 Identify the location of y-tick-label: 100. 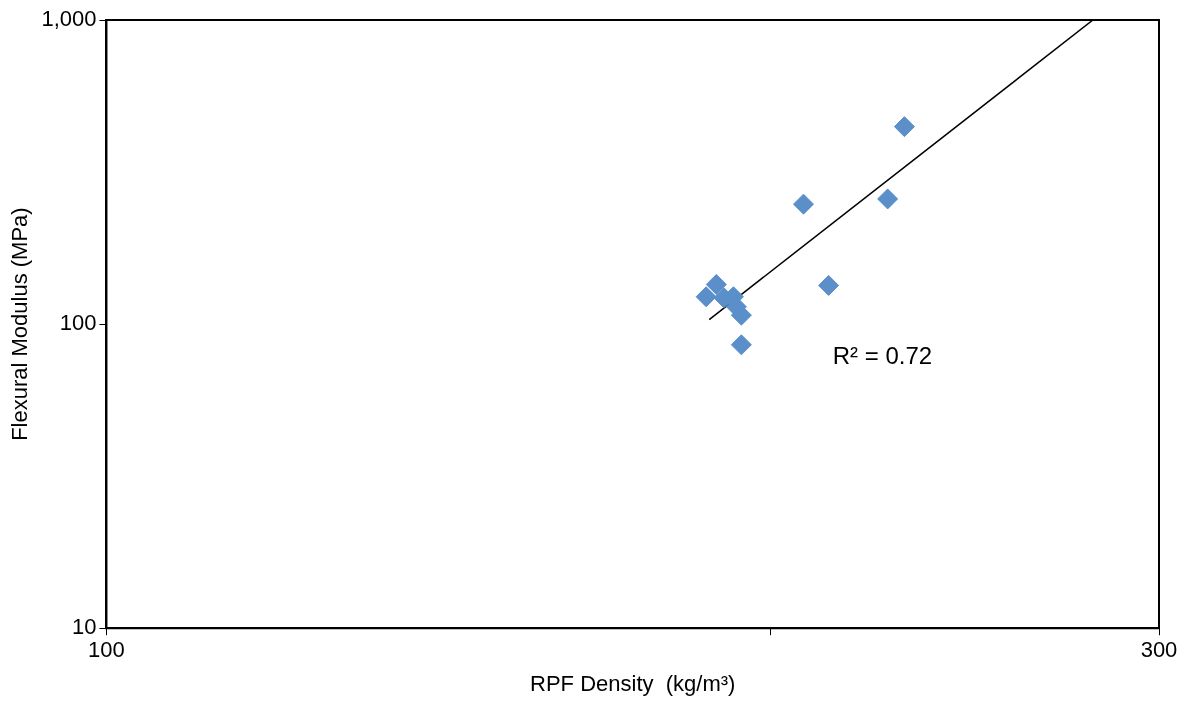
(78, 323).